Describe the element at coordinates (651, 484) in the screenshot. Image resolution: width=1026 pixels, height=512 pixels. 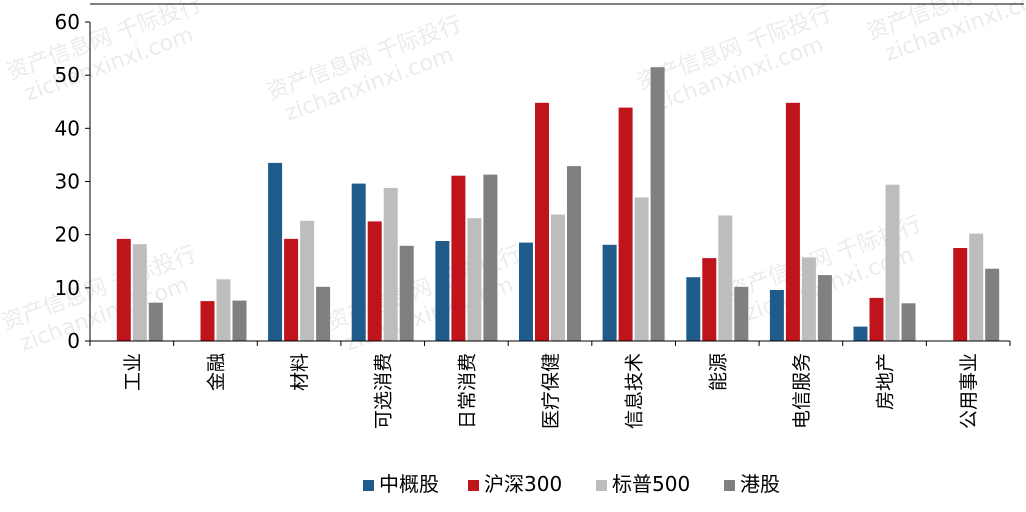
I see `legend-label: 标普500` at that location.